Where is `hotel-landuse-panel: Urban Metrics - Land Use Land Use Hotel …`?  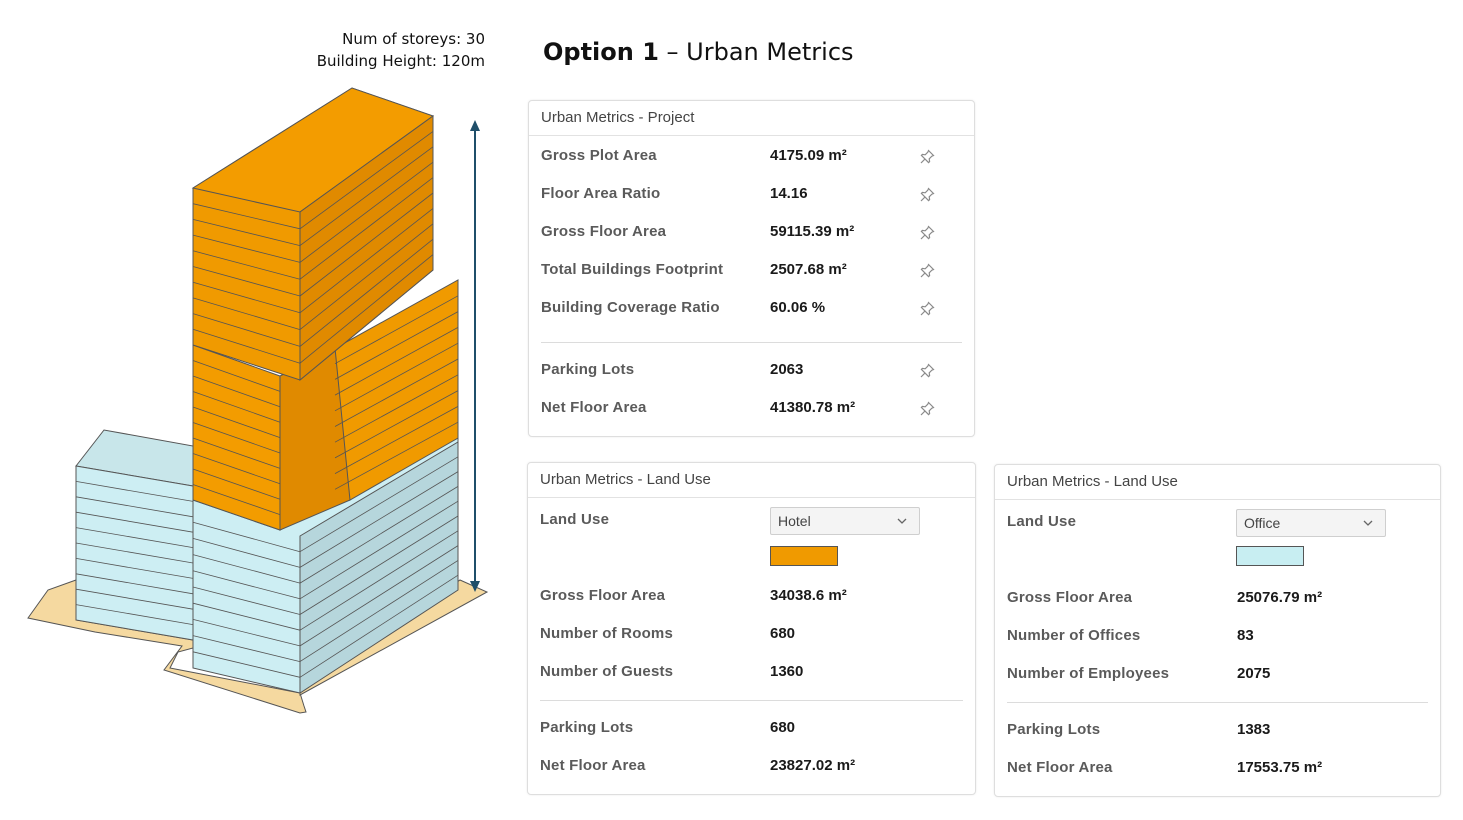
hotel-landuse-panel: Urban Metrics - Land Use Land Use Hotel … is located at coordinates (751, 628).